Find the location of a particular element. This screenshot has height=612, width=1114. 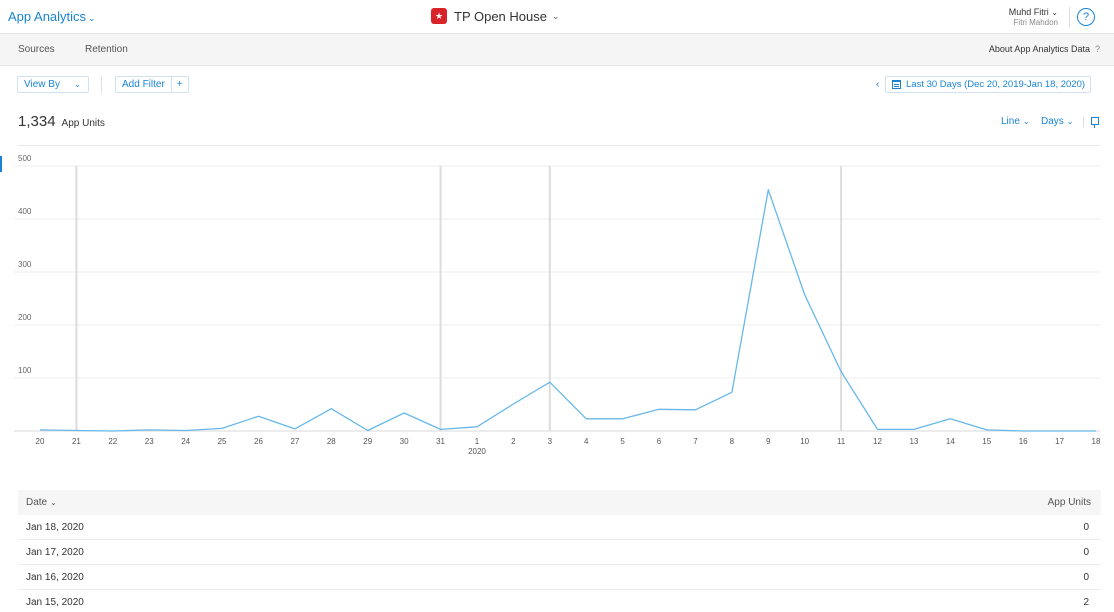

app-selector: ★ TP Open House ⌄ is located at coordinates (495, 16).